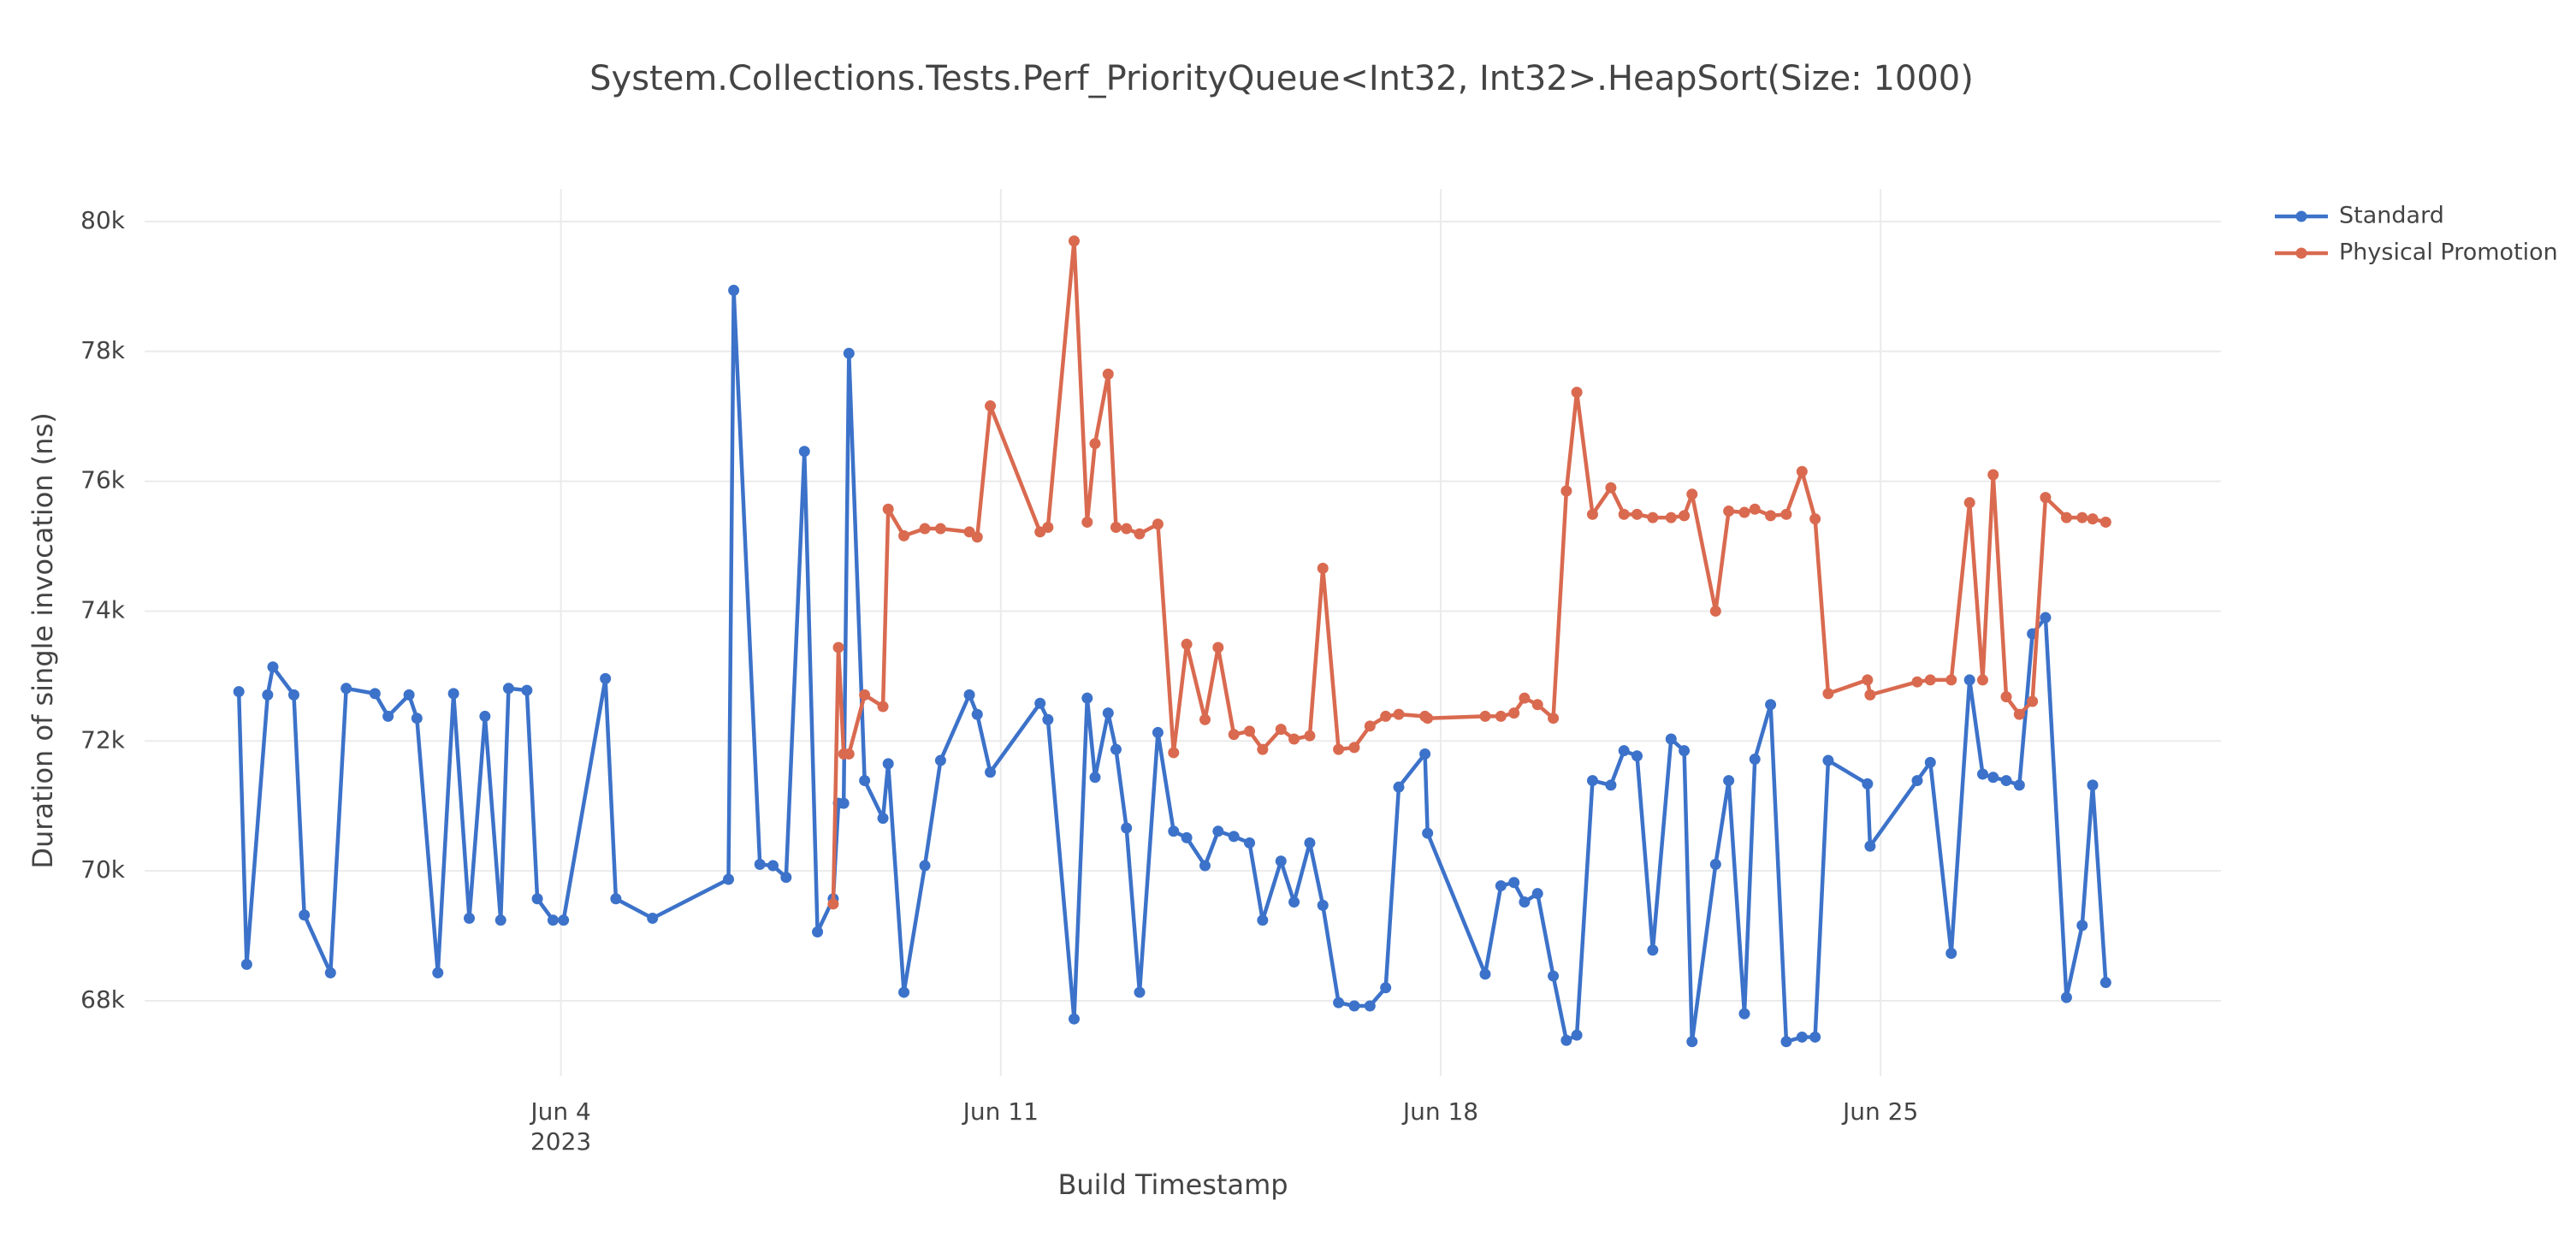 The image size is (2576, 1236). What do you see at coordinates (103, 739) in the screenshot?
I see `y-tick-label: 72k` at bounding box center [103, 739].